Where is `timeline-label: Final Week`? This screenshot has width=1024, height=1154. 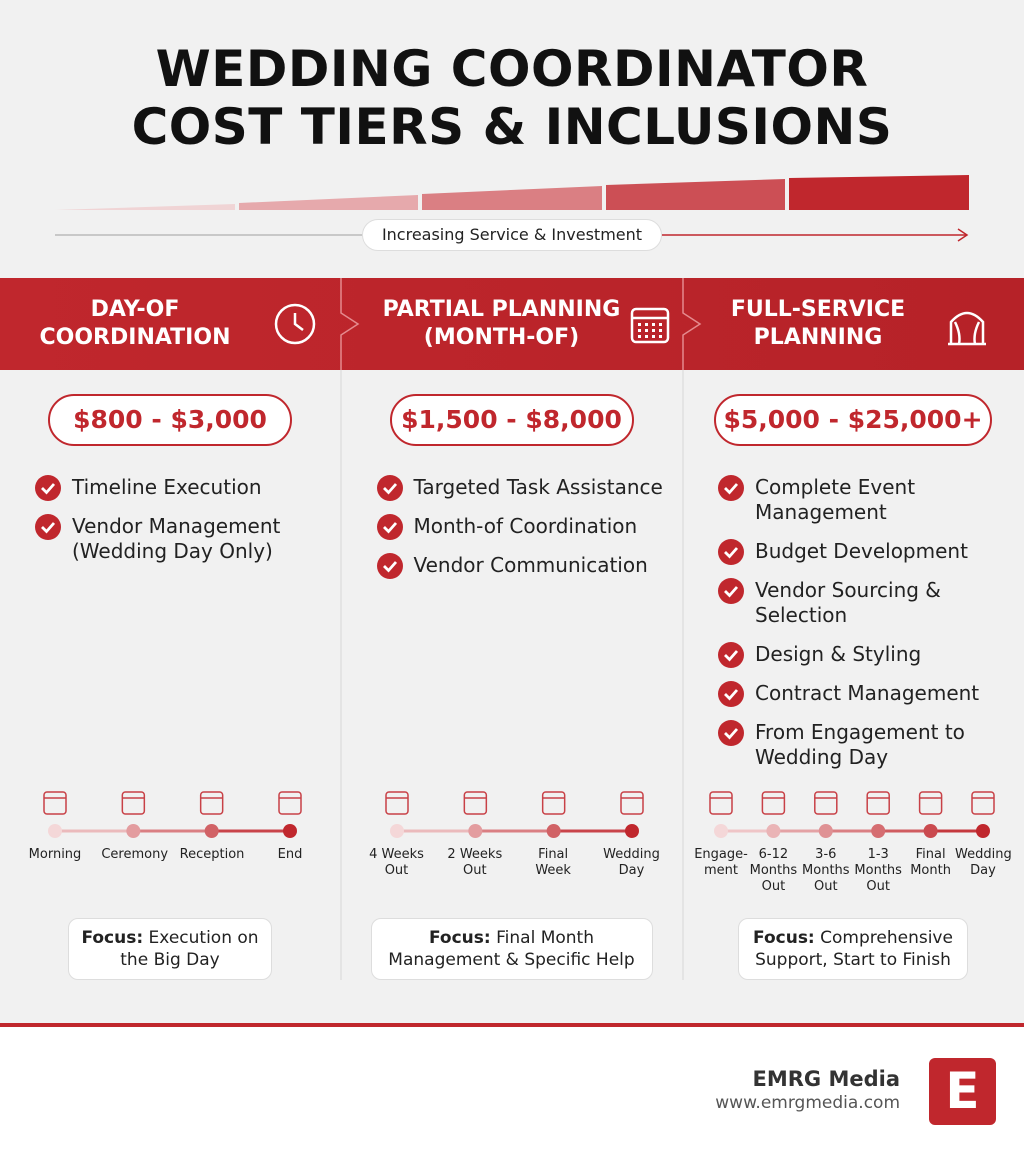
timeline-label: Final Week is located at coordinates (553, 862).